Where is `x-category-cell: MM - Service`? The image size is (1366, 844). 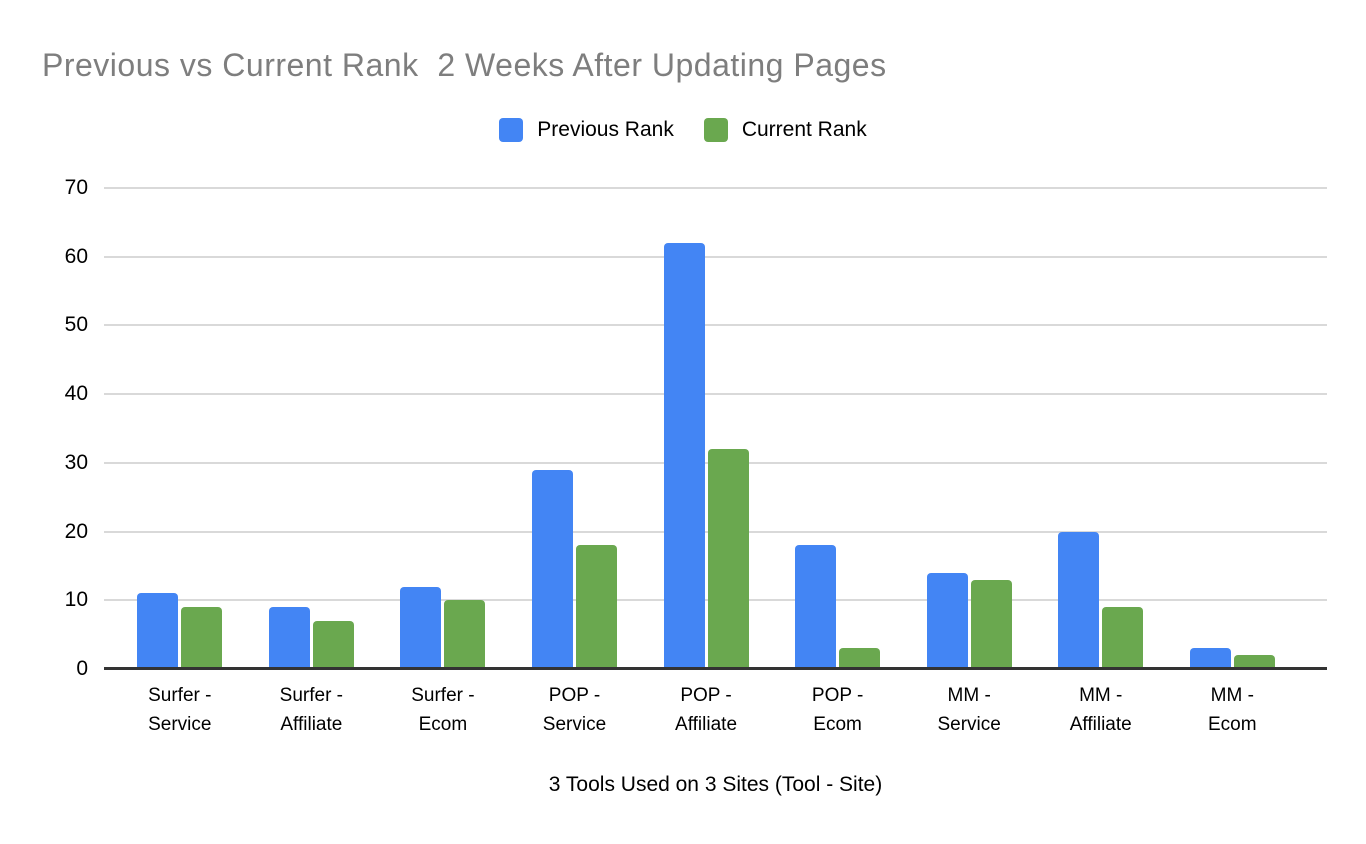
x-category-cell: MM - Service is located at coordinates (969, 710).